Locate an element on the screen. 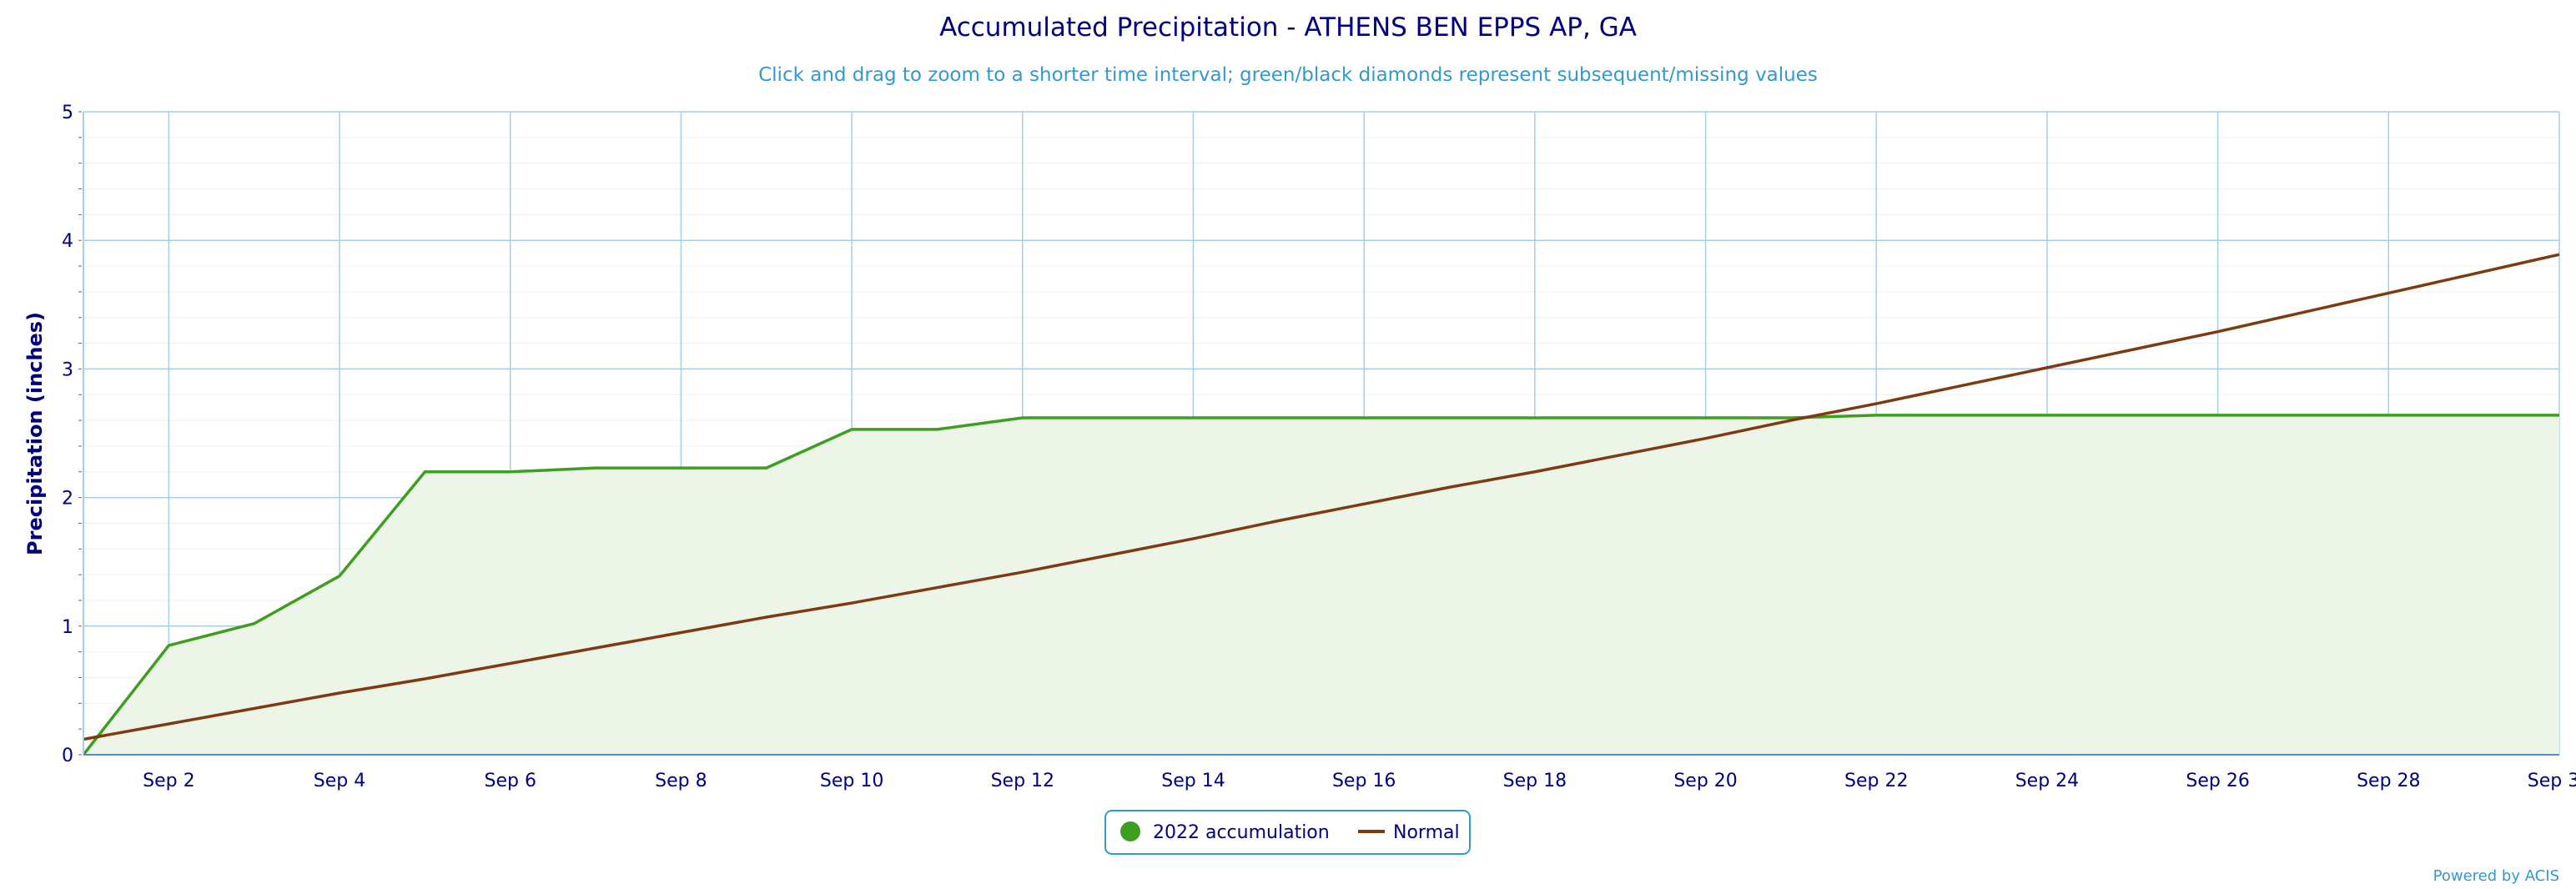 This screenshot has width=2576, height=889. legend-box is located at coordinates (1287, 832).